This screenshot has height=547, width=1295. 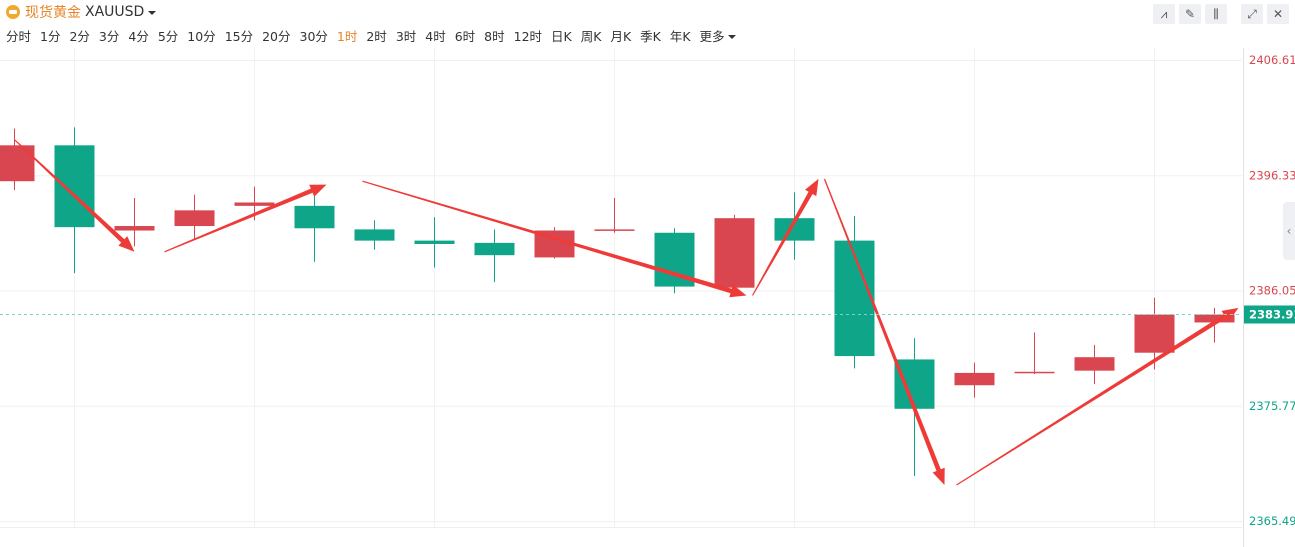 I want to click on period-tab-label: 15分, so click(x=239, y=36).